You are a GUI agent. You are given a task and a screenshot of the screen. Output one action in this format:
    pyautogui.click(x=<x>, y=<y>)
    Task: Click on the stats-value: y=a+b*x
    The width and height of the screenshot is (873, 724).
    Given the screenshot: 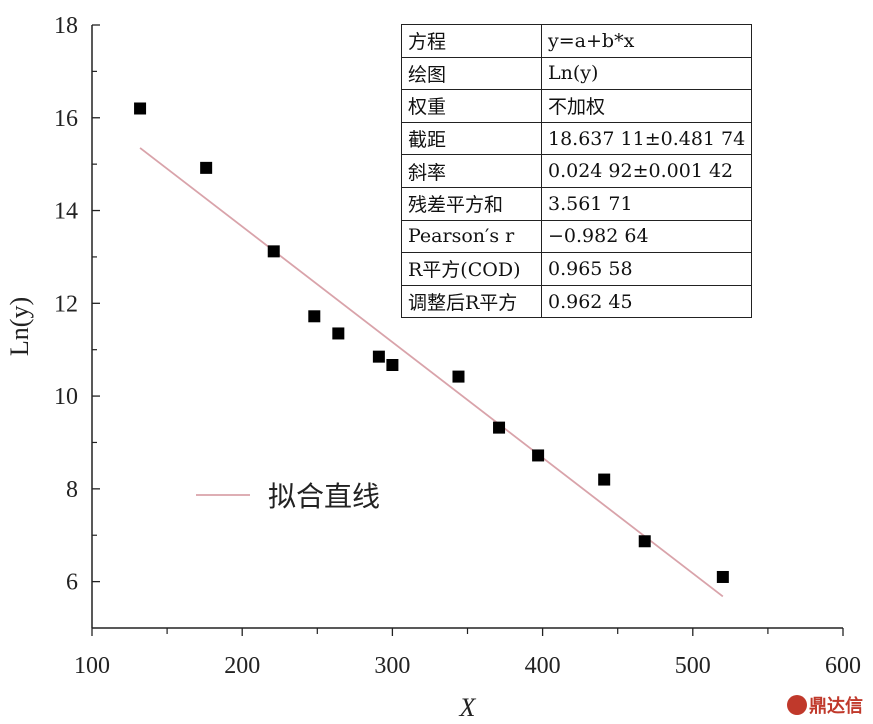 What is the action you would take?
    pyautogui.click(x=646, y=41)
    